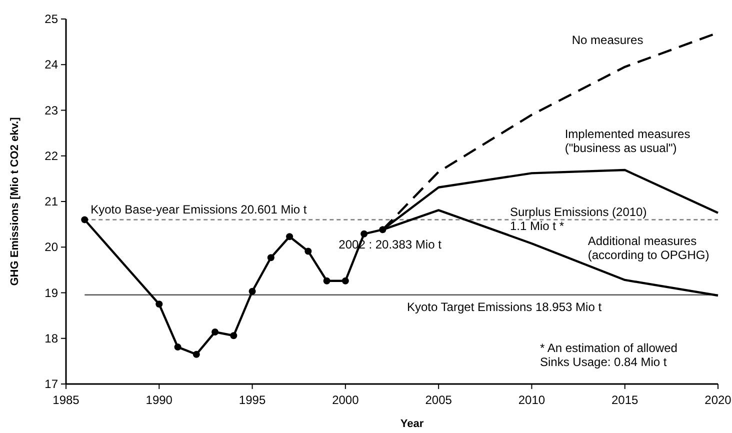 The image size is (732, 433). Describe the element at coordinates (608, 39) in the screenshot. I see `series-label: No measures` at that location.